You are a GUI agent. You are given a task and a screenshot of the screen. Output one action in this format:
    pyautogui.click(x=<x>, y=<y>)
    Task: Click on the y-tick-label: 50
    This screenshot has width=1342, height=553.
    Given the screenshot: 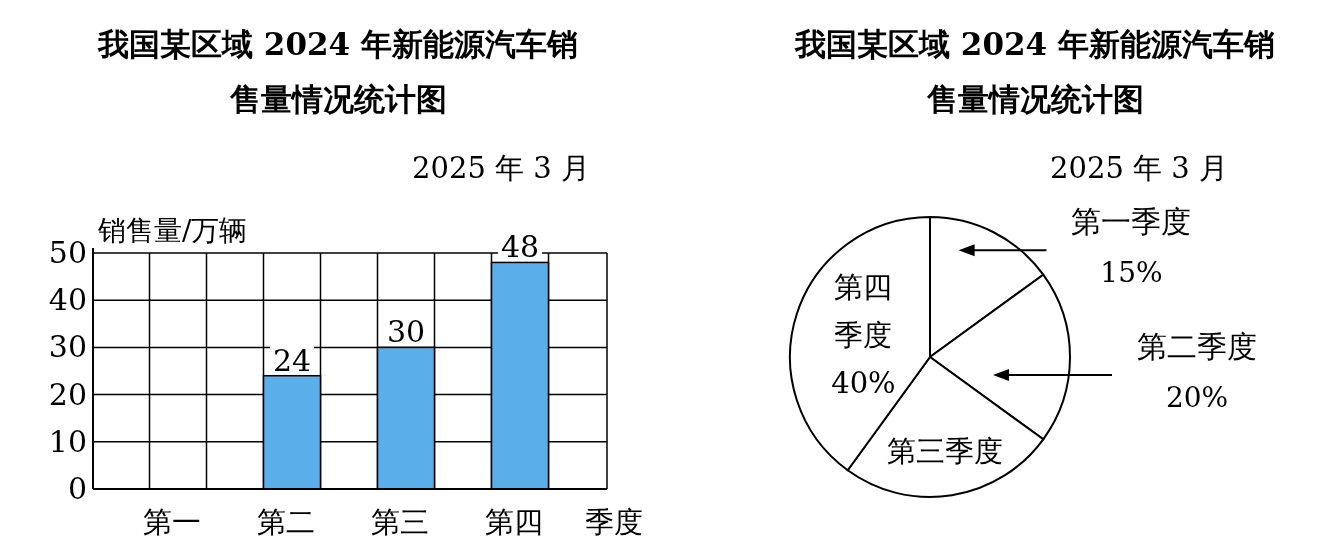 What is the action you would take?
    pyautogui.click(x=67, y=252)
    